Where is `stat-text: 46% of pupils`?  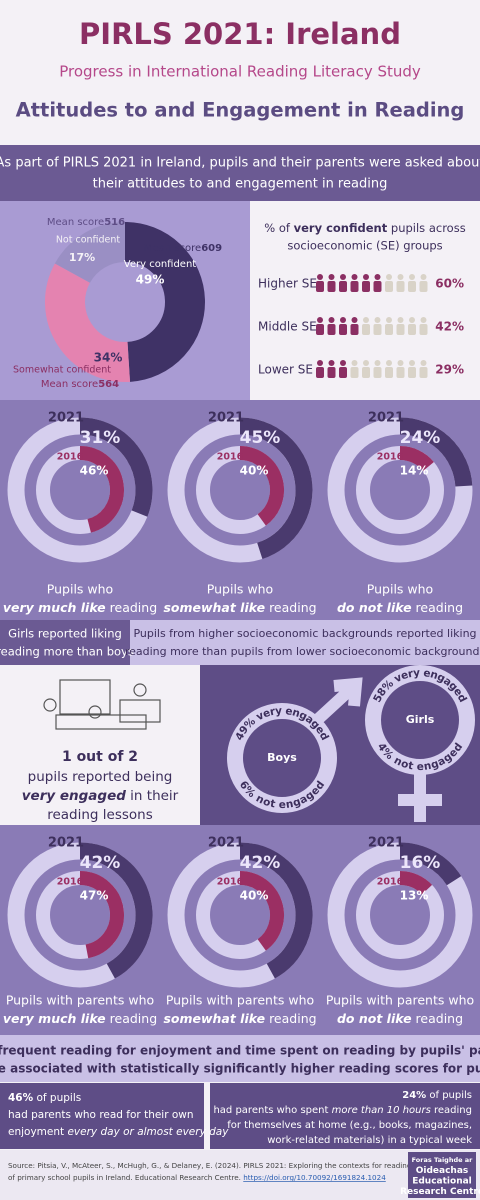
stat-text: 46% of pupils is located at coordinates (44, 1098).